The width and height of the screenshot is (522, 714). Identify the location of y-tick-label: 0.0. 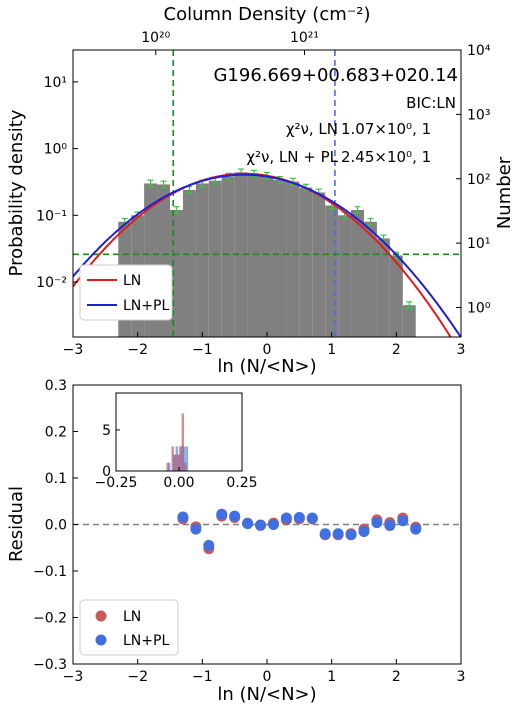
(56, 526).